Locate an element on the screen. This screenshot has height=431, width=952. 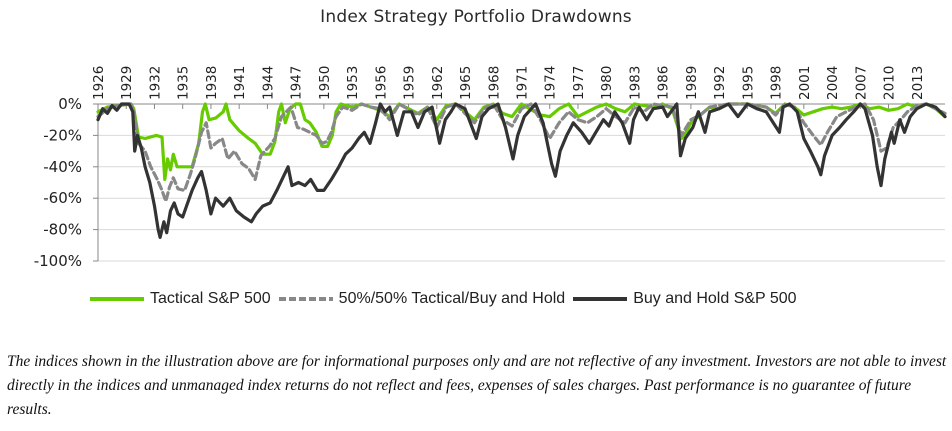
x-tick-label: 2004 is located at coordinates (833, 83).